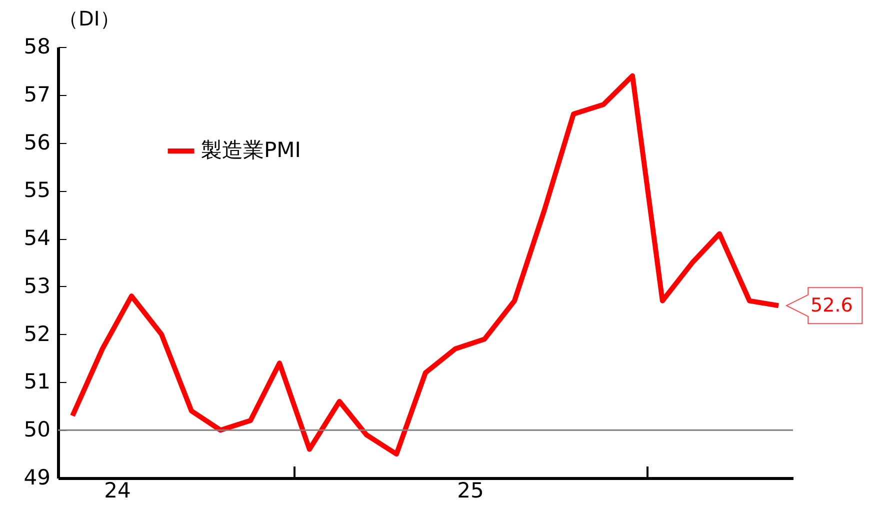 The image size is (871, 517). Describe the element at coordinates (37, 382) in the screenshot. I see `y-tick-label: 51` at that location.